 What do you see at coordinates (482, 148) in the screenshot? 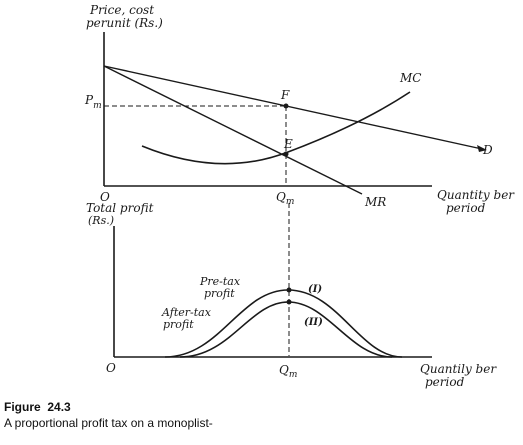
I see `demand-arrowhead` at bounding box center [482, 148].